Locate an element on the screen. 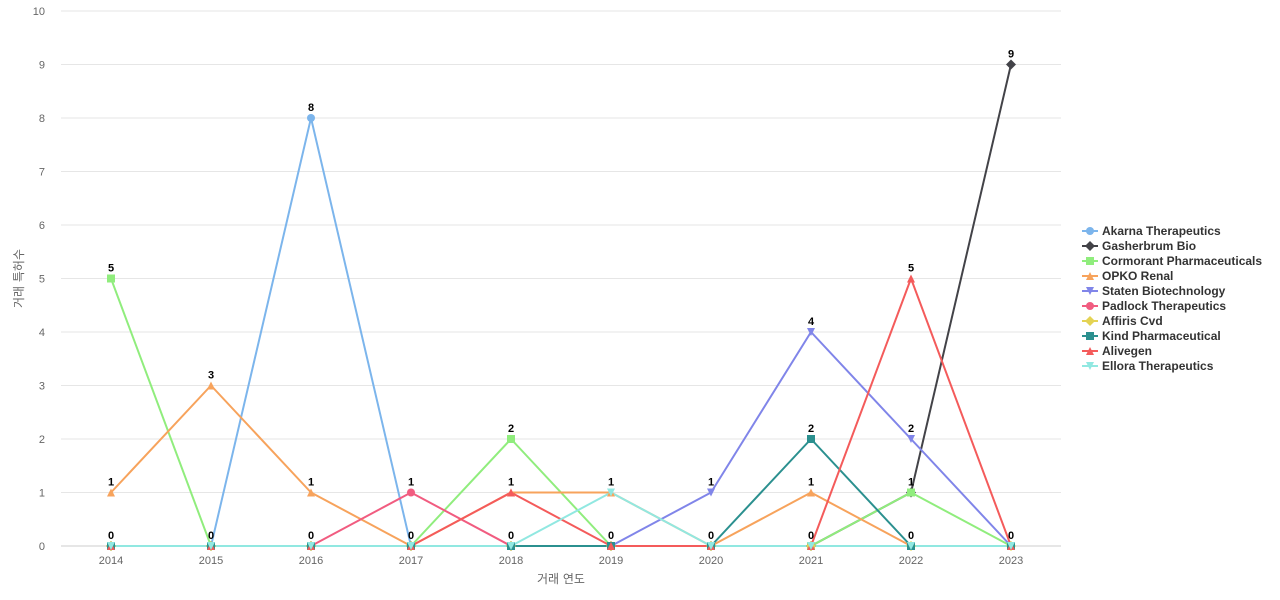  legend-item: Affiris Cvd is located at coordinates (1122, 321).